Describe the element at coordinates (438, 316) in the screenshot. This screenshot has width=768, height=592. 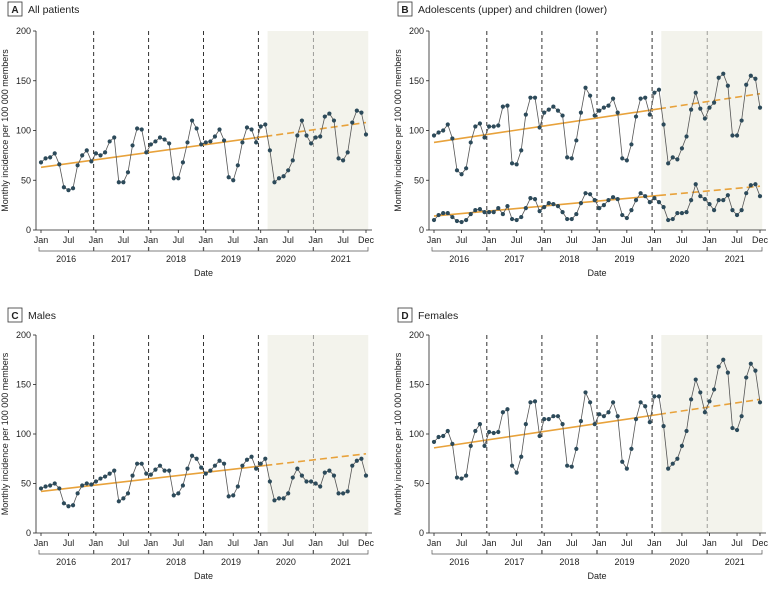
I see `panel-title: Females` at that location.